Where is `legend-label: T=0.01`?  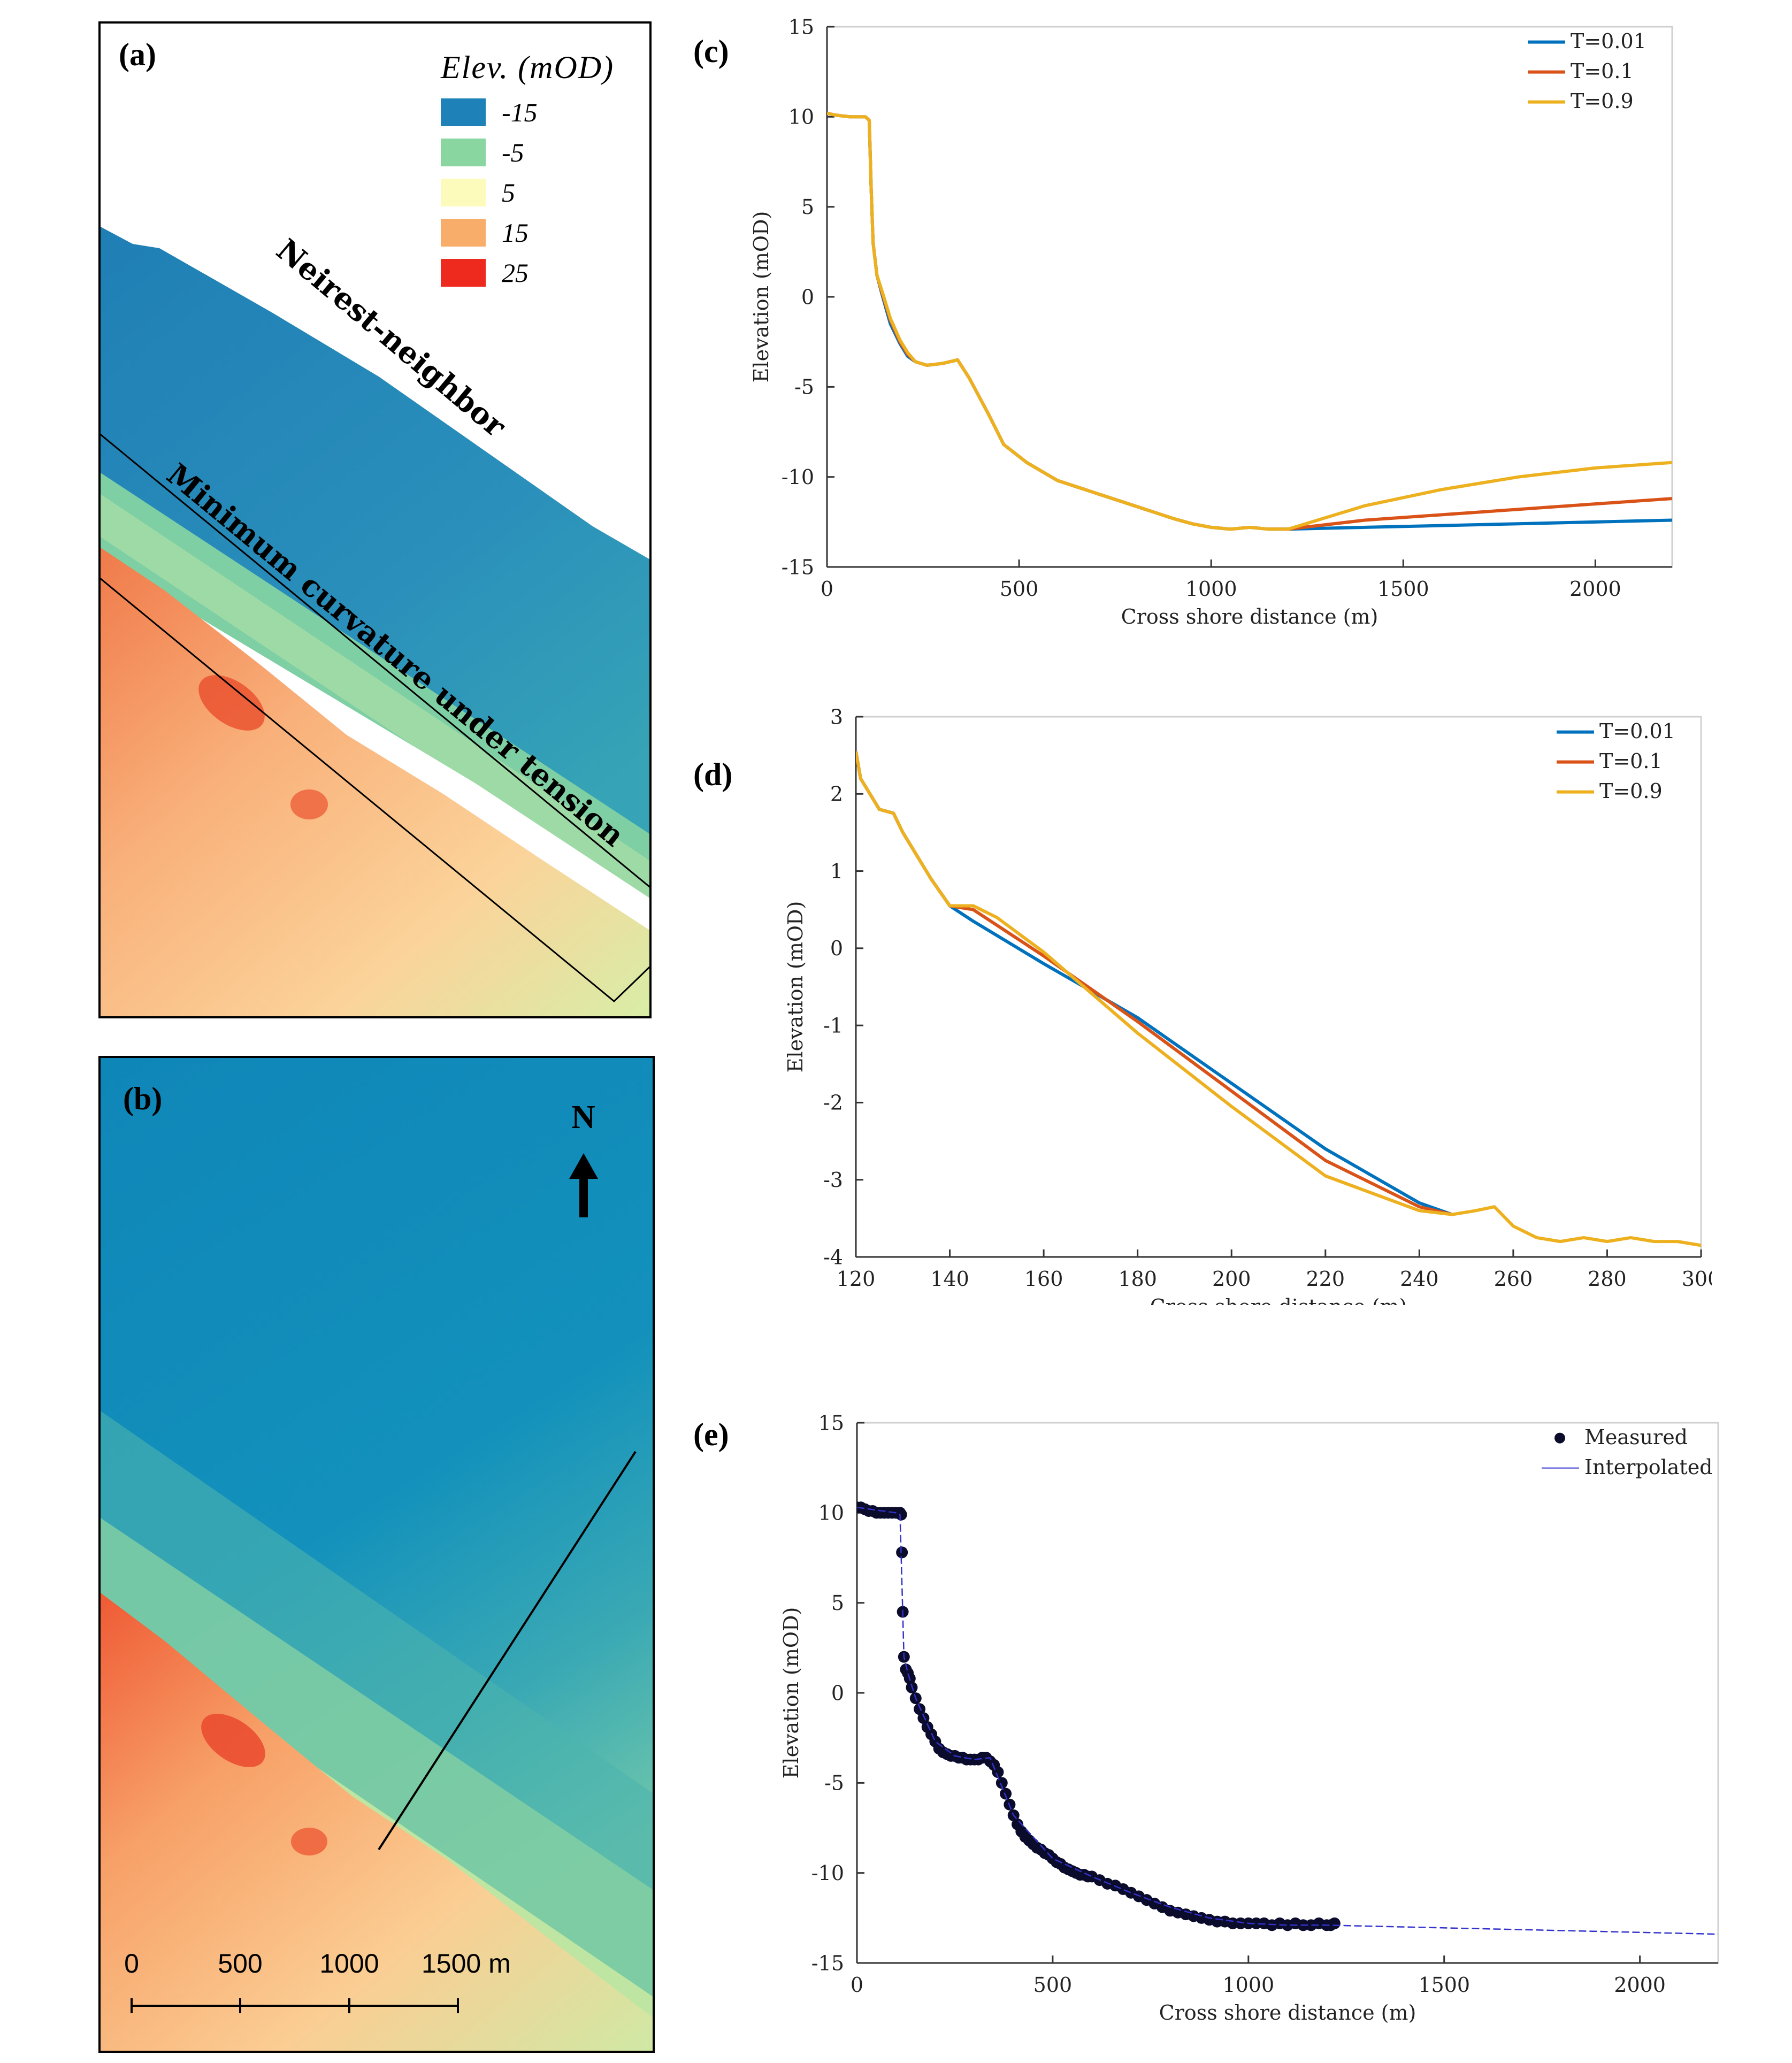 legend-label: T=0.01 is located at coordinates (1609, 41).